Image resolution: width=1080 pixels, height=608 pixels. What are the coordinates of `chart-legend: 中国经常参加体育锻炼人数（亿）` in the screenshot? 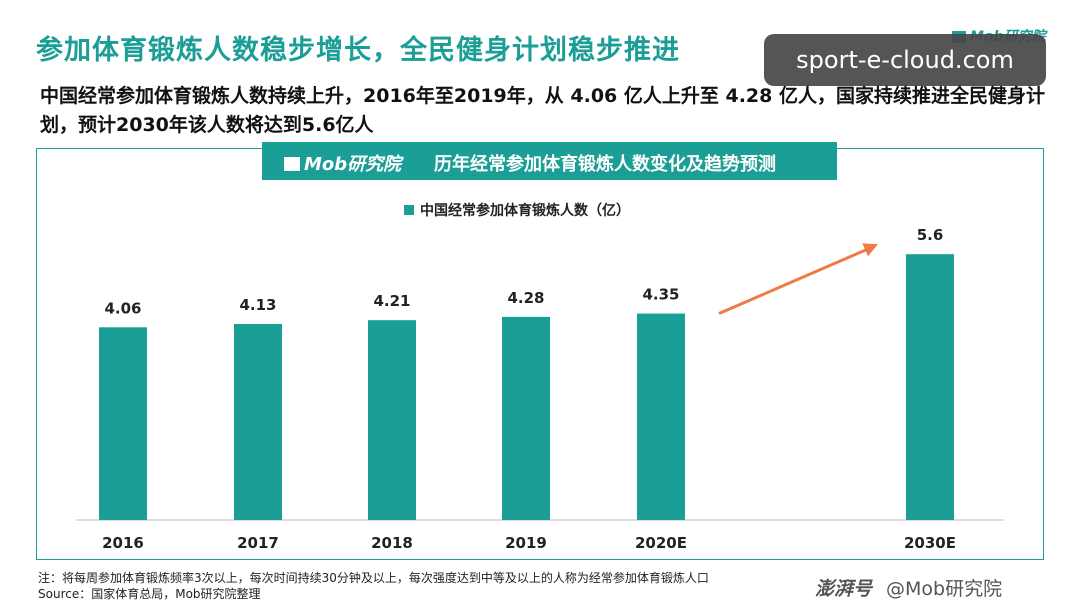 It's located at (517, 210).